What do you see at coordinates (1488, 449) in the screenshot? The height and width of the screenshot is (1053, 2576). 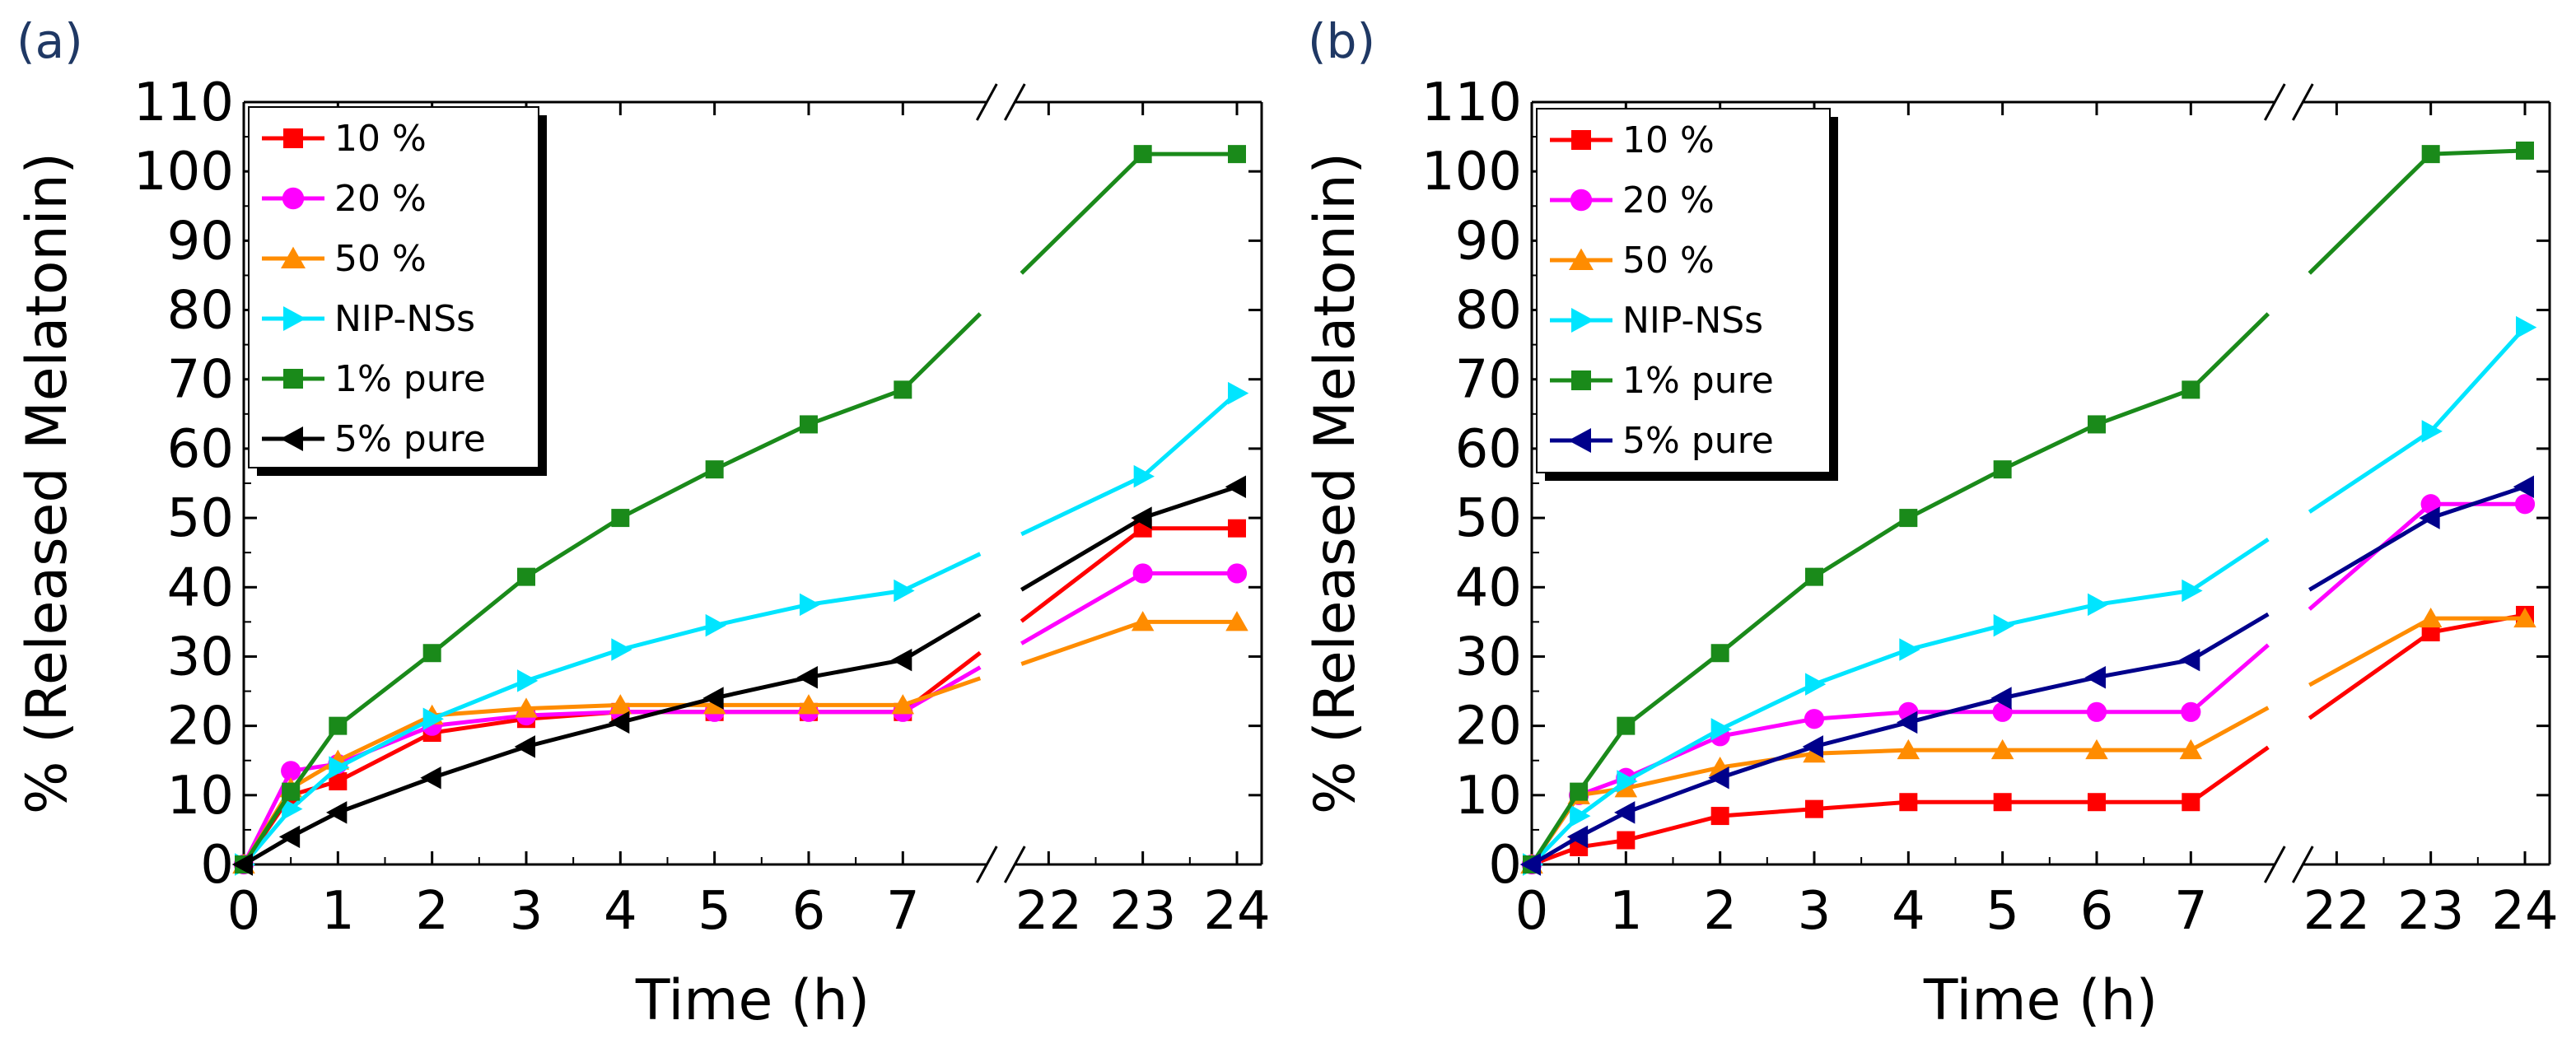 I see `y-tick-label: 60` at bounding box center [1488, 449].